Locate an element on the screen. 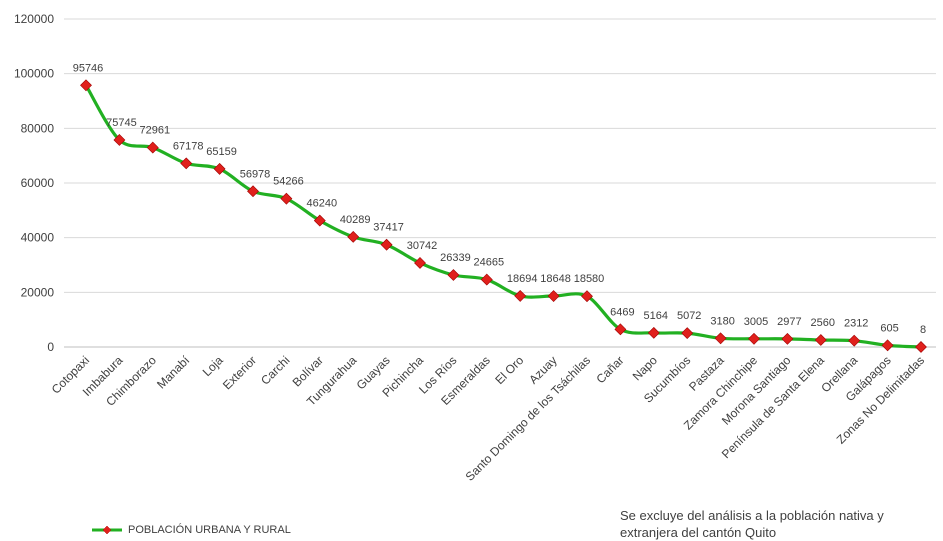 This screenshot has width=943, height=541. data-label: 18648 is located at coordinates (555, 279).